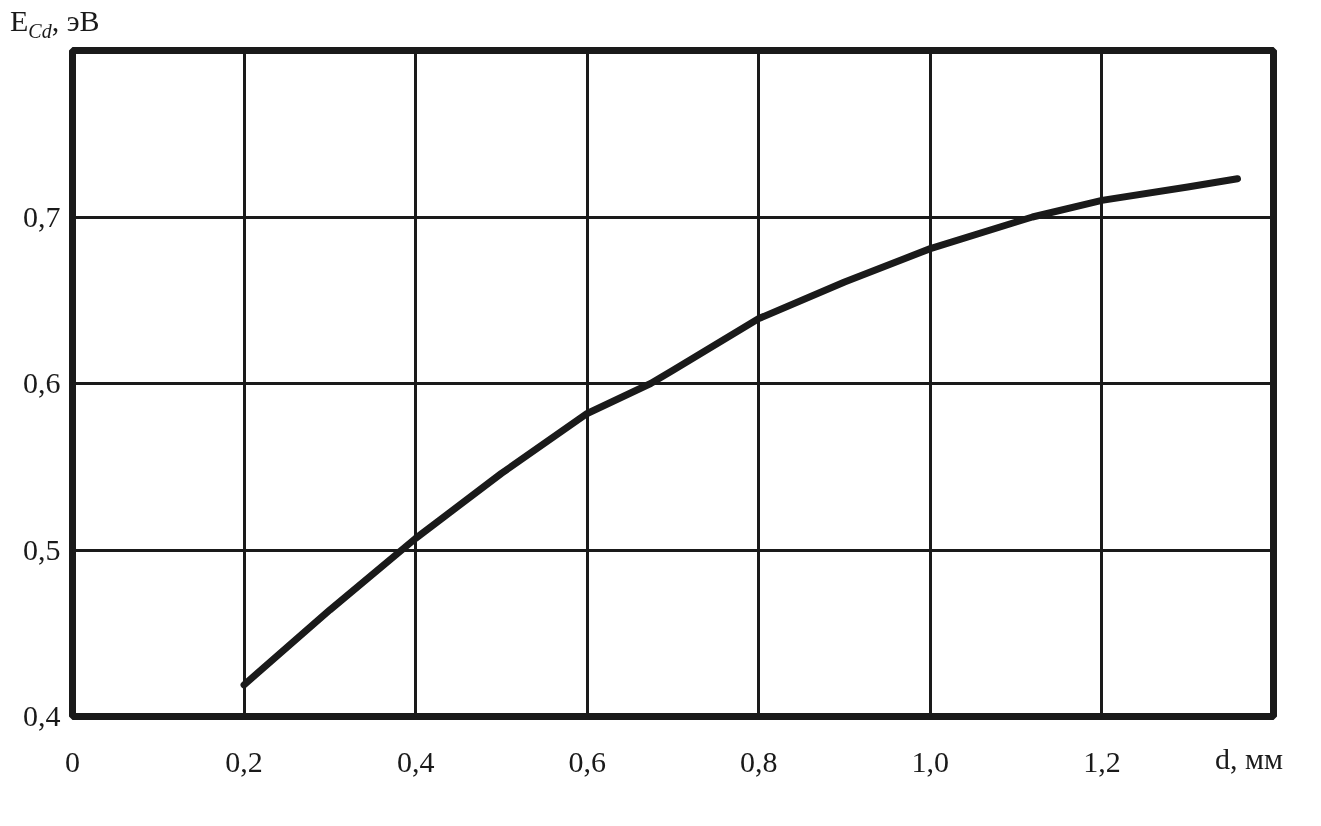 This screenshot has height=826, width=1321. Describe the element at coordinates (72, 761) in the screenshot. I see `x-tick-label: 0` at that location.